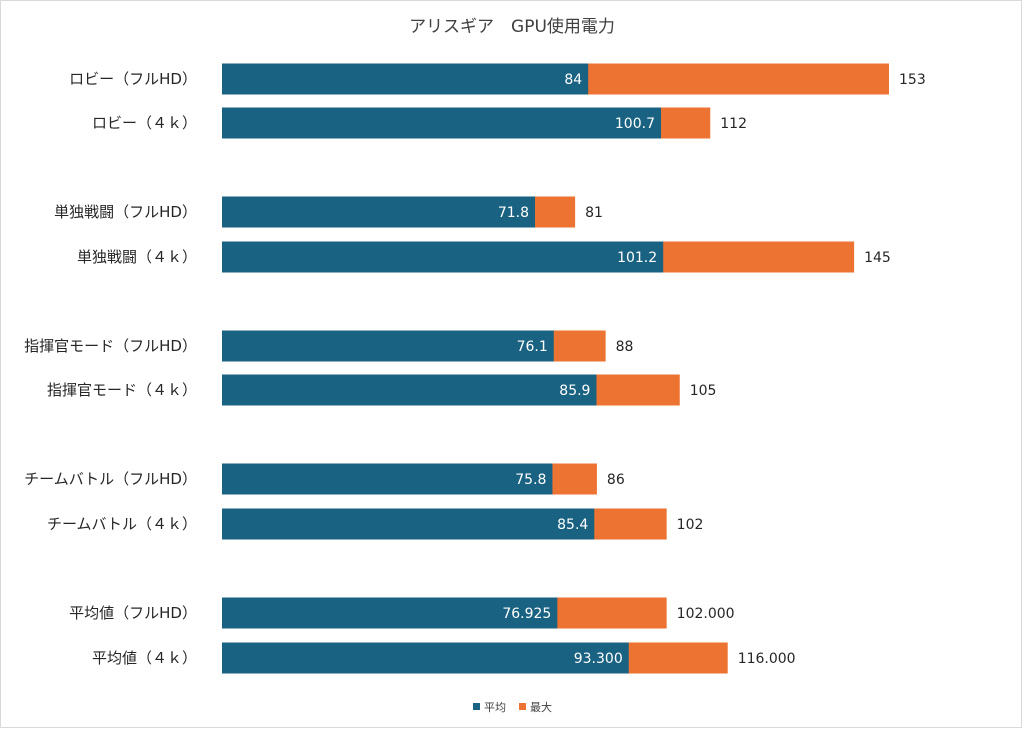 This screenshot has width=1024, height=730. I want to click on data-label-avg: 76.925, so click(526, 614).